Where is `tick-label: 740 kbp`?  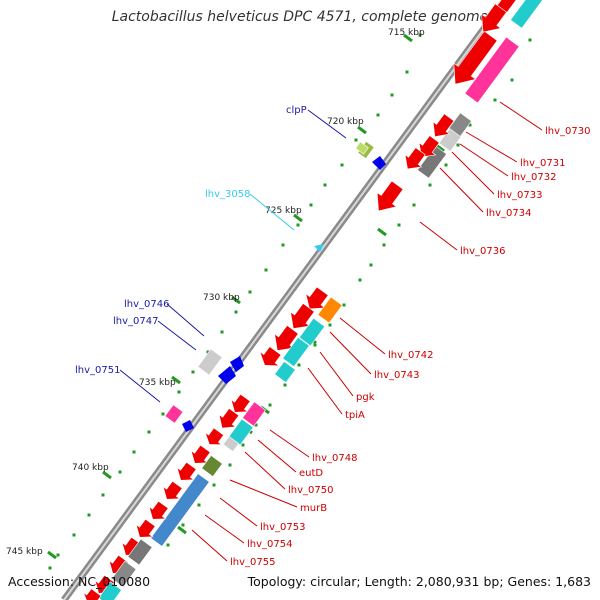 tick-label: 740 kbp is located at coordinates (90, 468).